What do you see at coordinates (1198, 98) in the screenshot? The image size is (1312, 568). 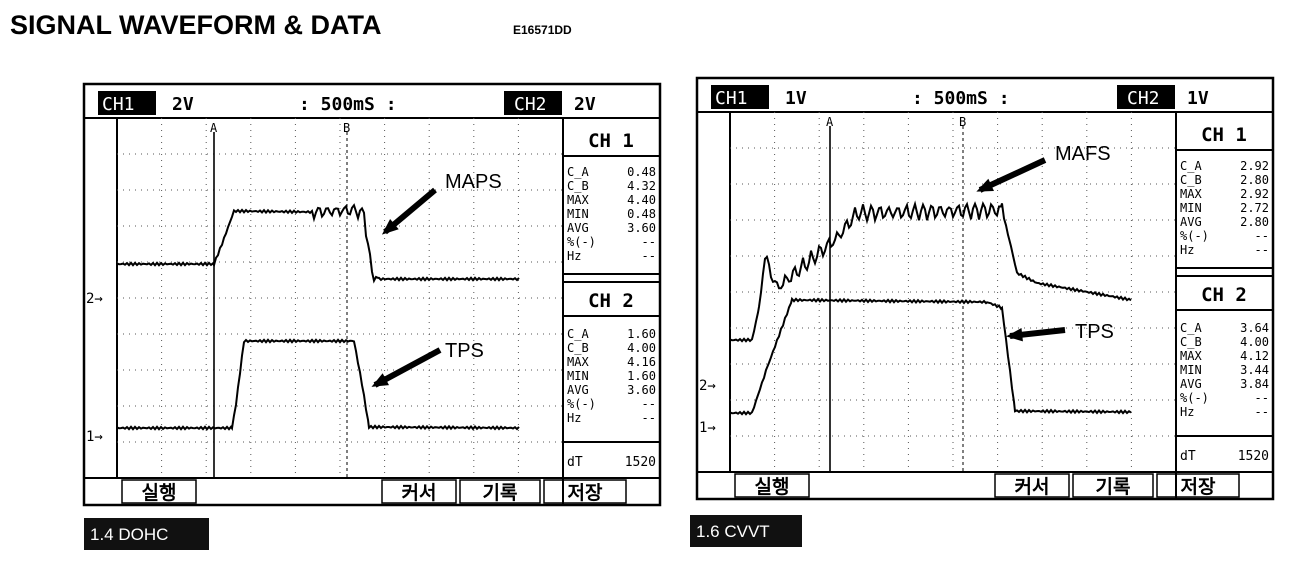 I see `ch2-scale: 1V` at bounding box center [1198, 98].